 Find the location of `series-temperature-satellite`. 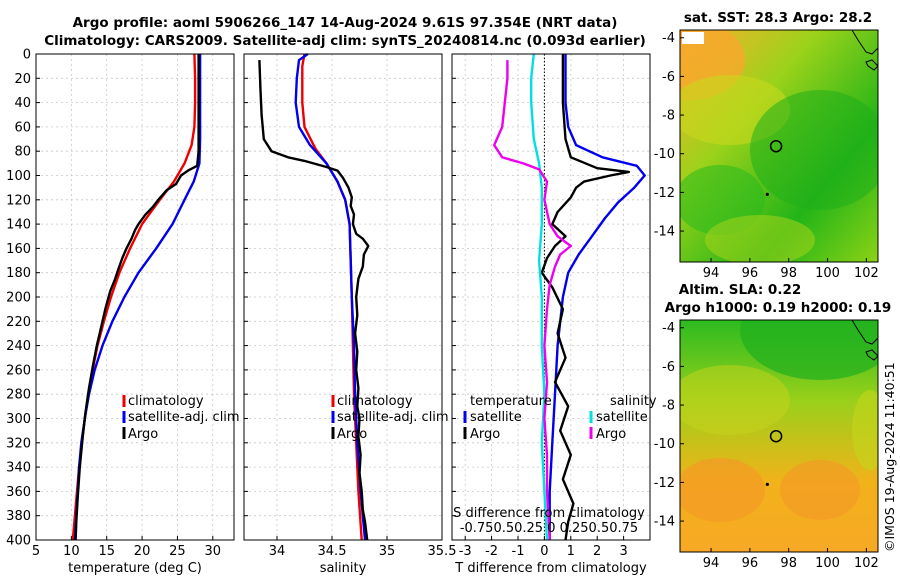

series-temperature-satellite is located at coordinates (597, 297).